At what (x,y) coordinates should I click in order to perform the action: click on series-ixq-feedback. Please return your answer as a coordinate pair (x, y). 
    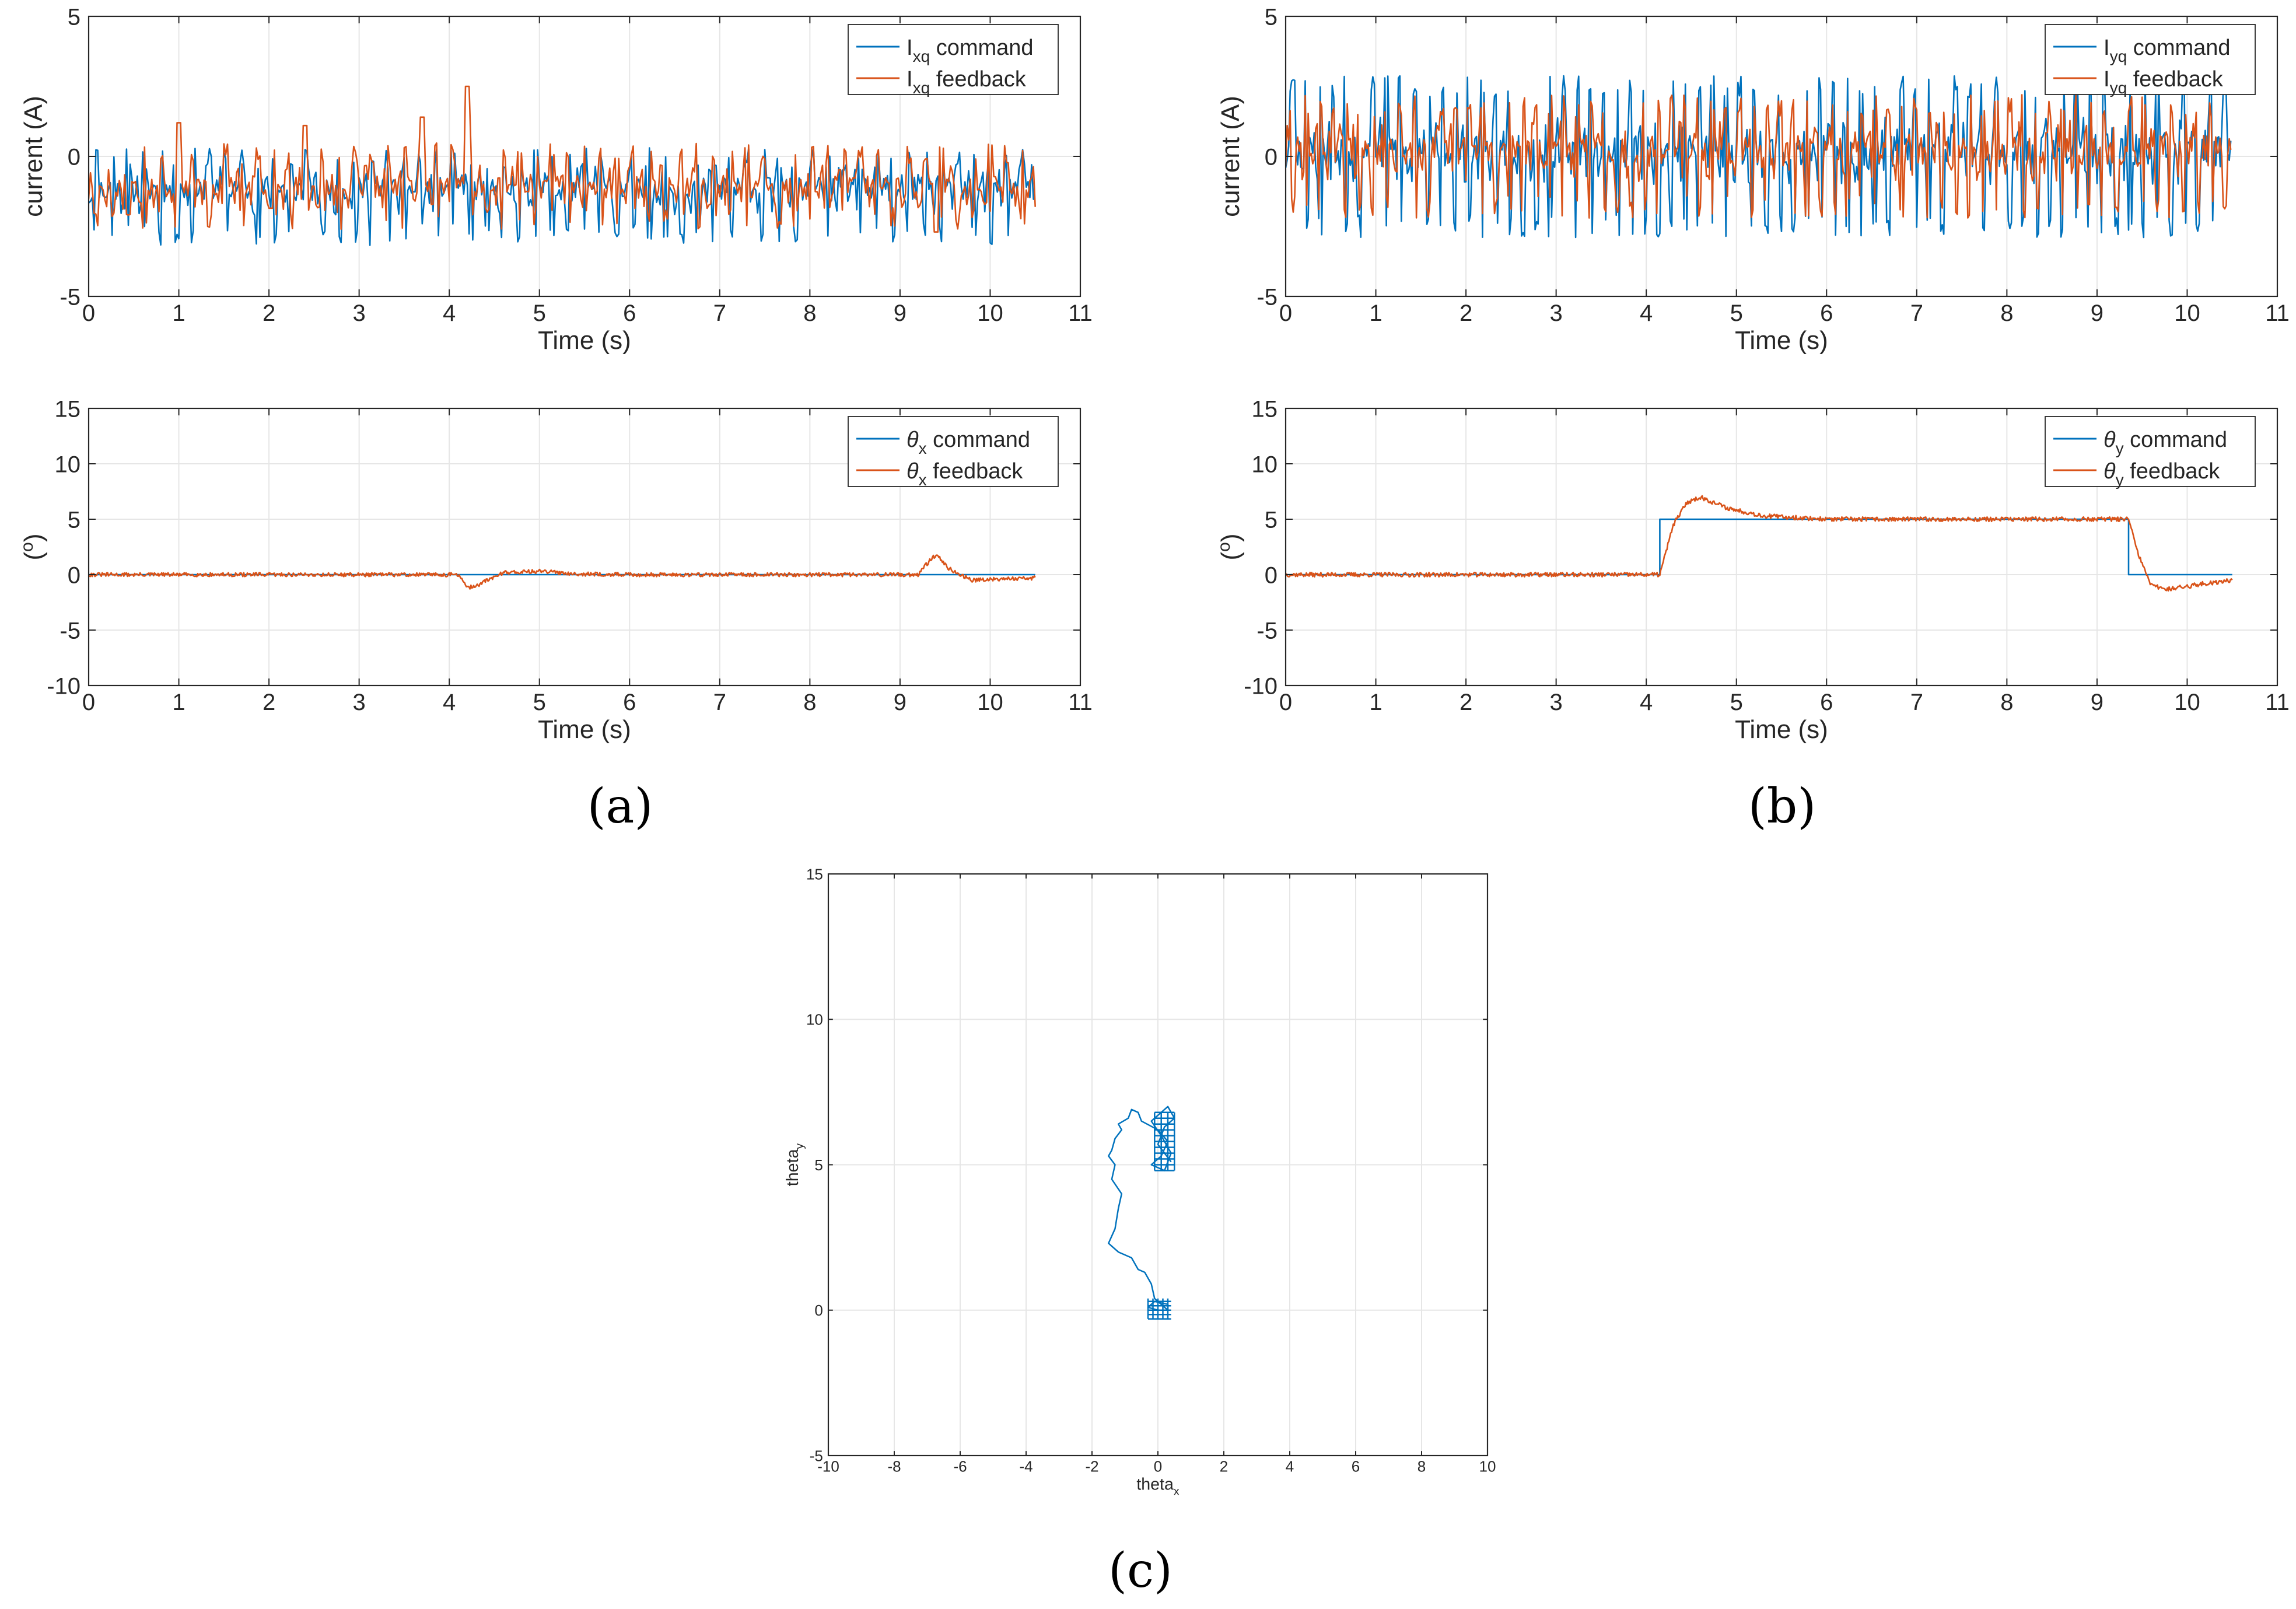
    Looking at the image, I should click on (562, 159).